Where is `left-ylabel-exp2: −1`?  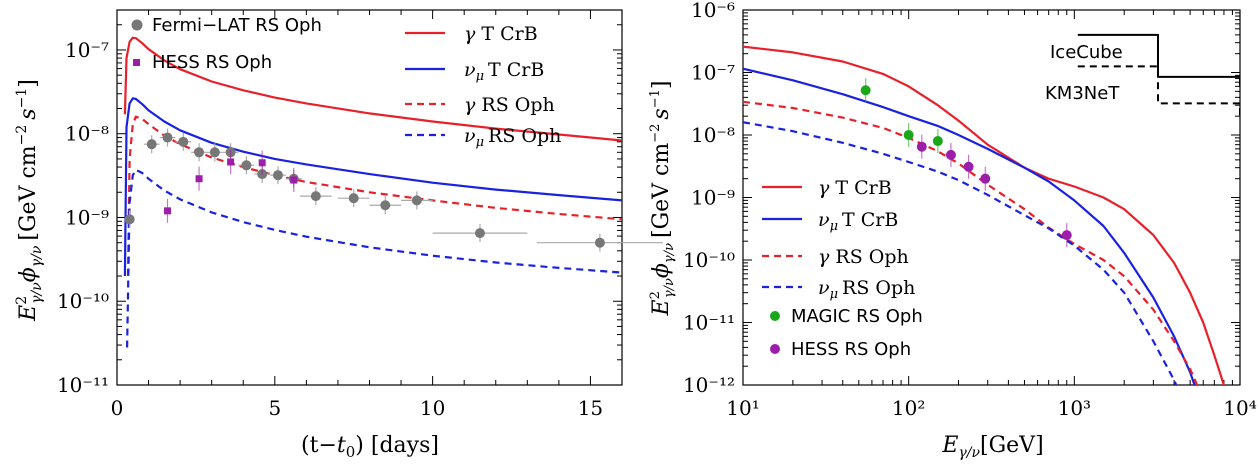 left-ylabel-exp2: −1 is located at coordinates (22, 98).